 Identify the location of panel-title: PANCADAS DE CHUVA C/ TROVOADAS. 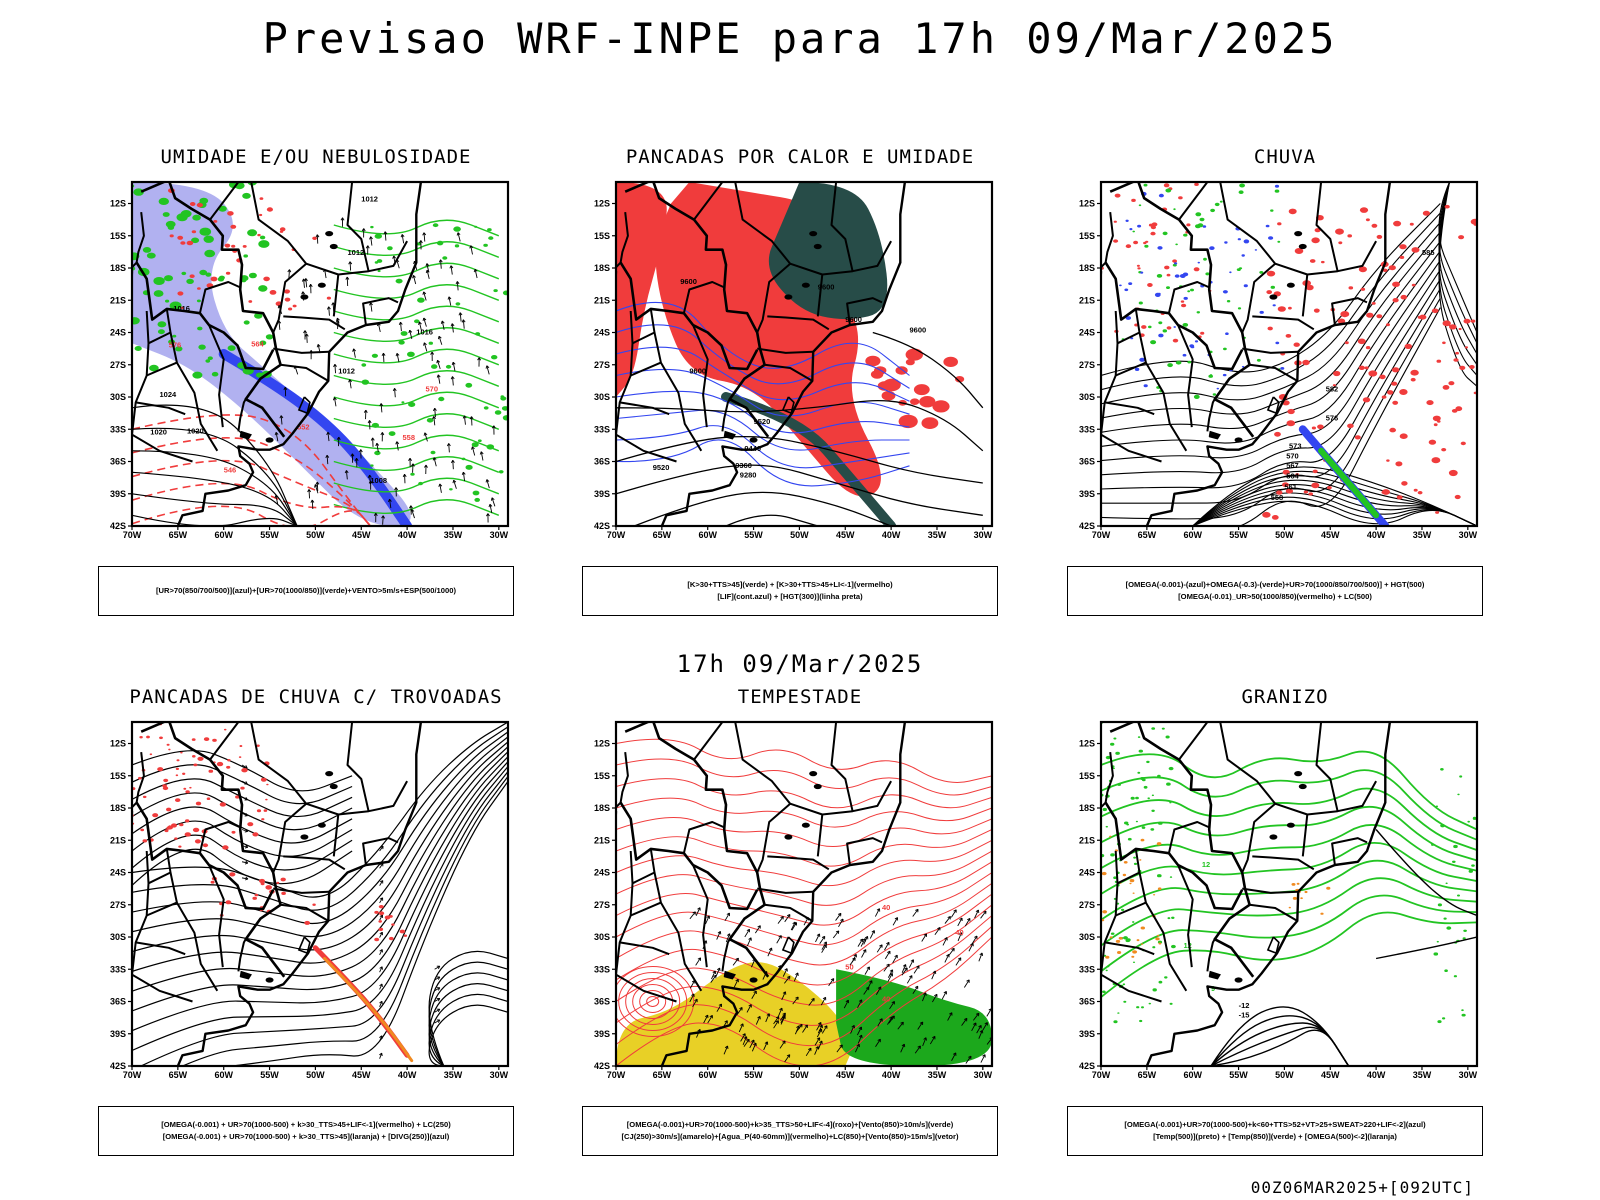
(316, 697).